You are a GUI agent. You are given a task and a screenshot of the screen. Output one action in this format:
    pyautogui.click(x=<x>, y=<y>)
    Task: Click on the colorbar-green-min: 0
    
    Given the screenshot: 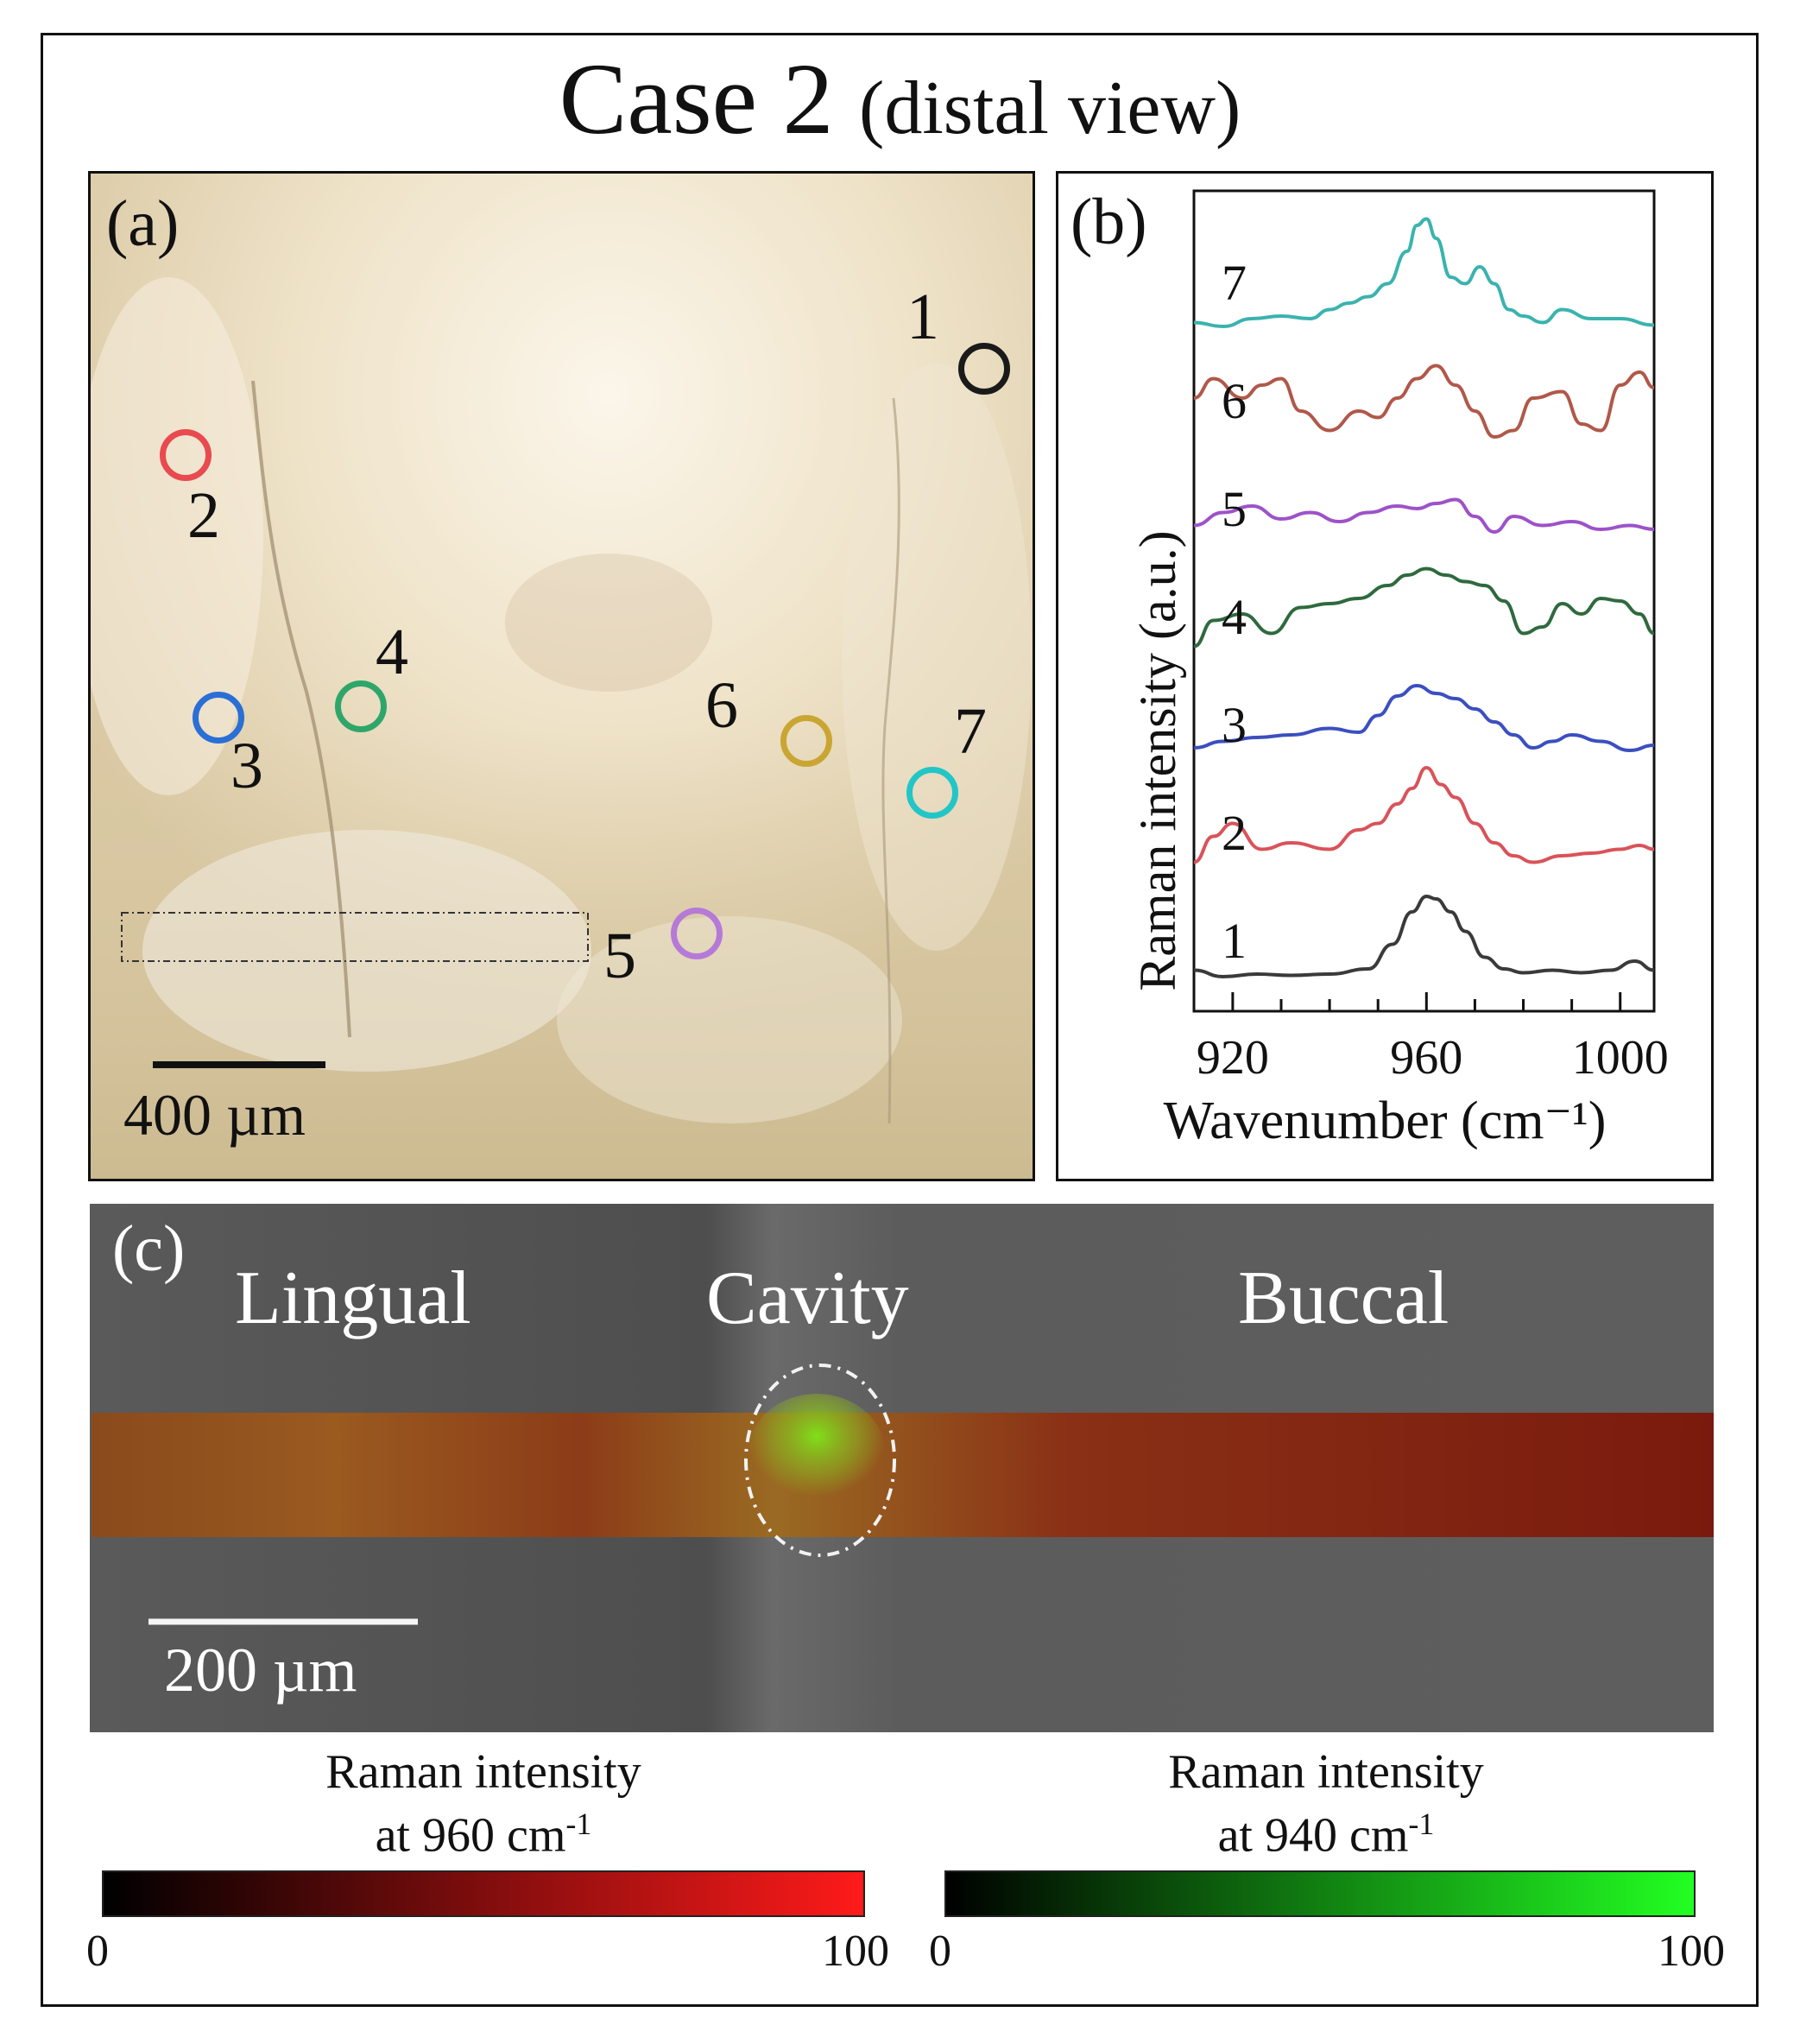 What is the action you would take?
    pyautogui.click(x=940, y=1951)
    